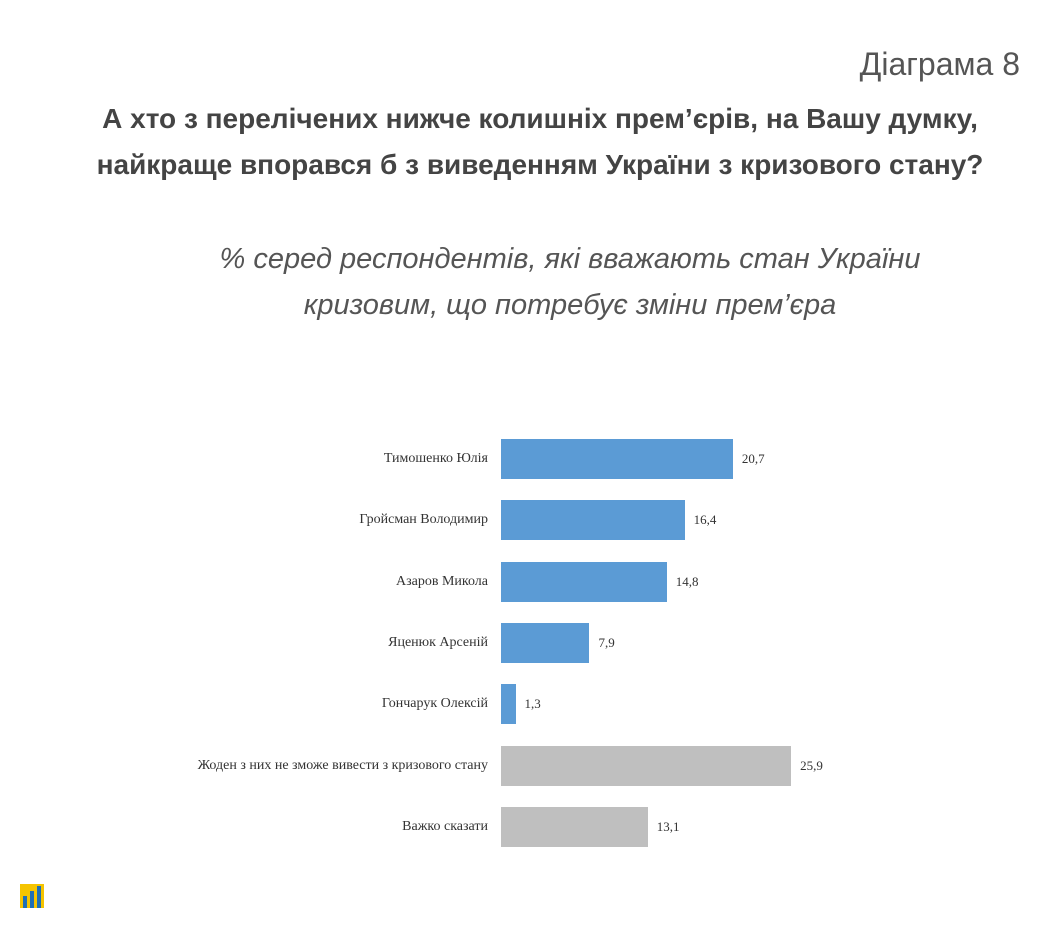  I want to click on category-label: Азаров Микола, so click(441, 581).